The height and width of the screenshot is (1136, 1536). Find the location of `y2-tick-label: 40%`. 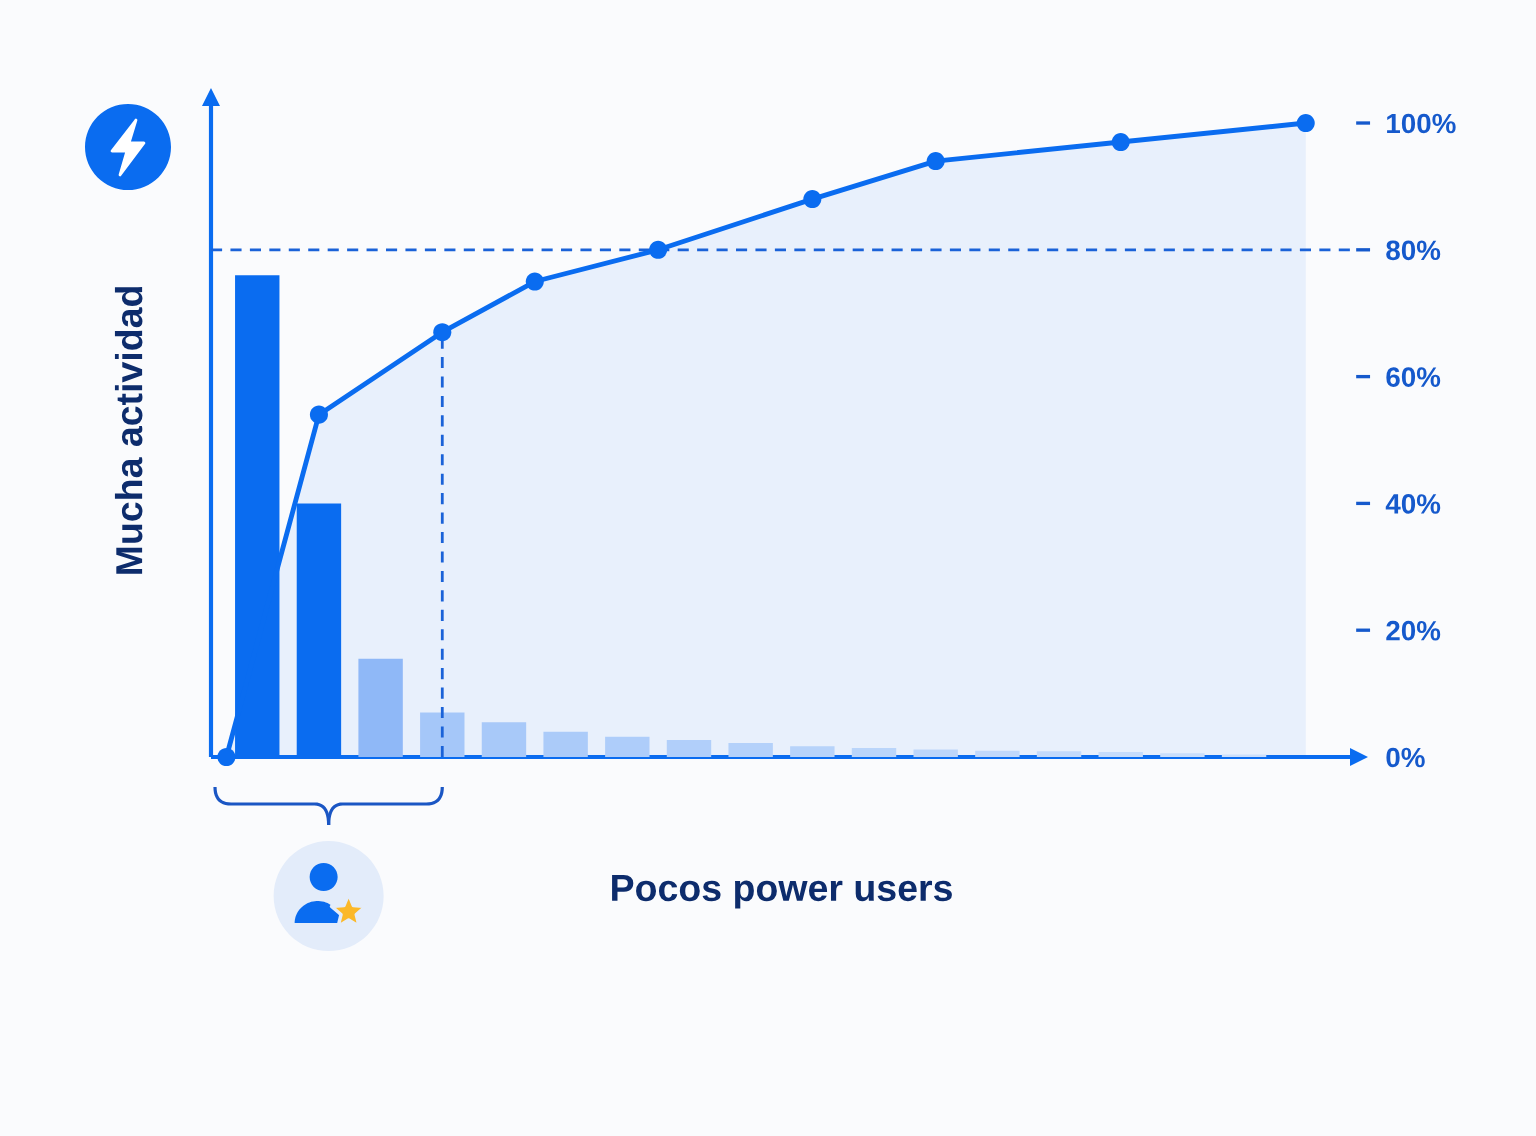

y2-tick-label: 40% is located at coordinates (1413, 504).